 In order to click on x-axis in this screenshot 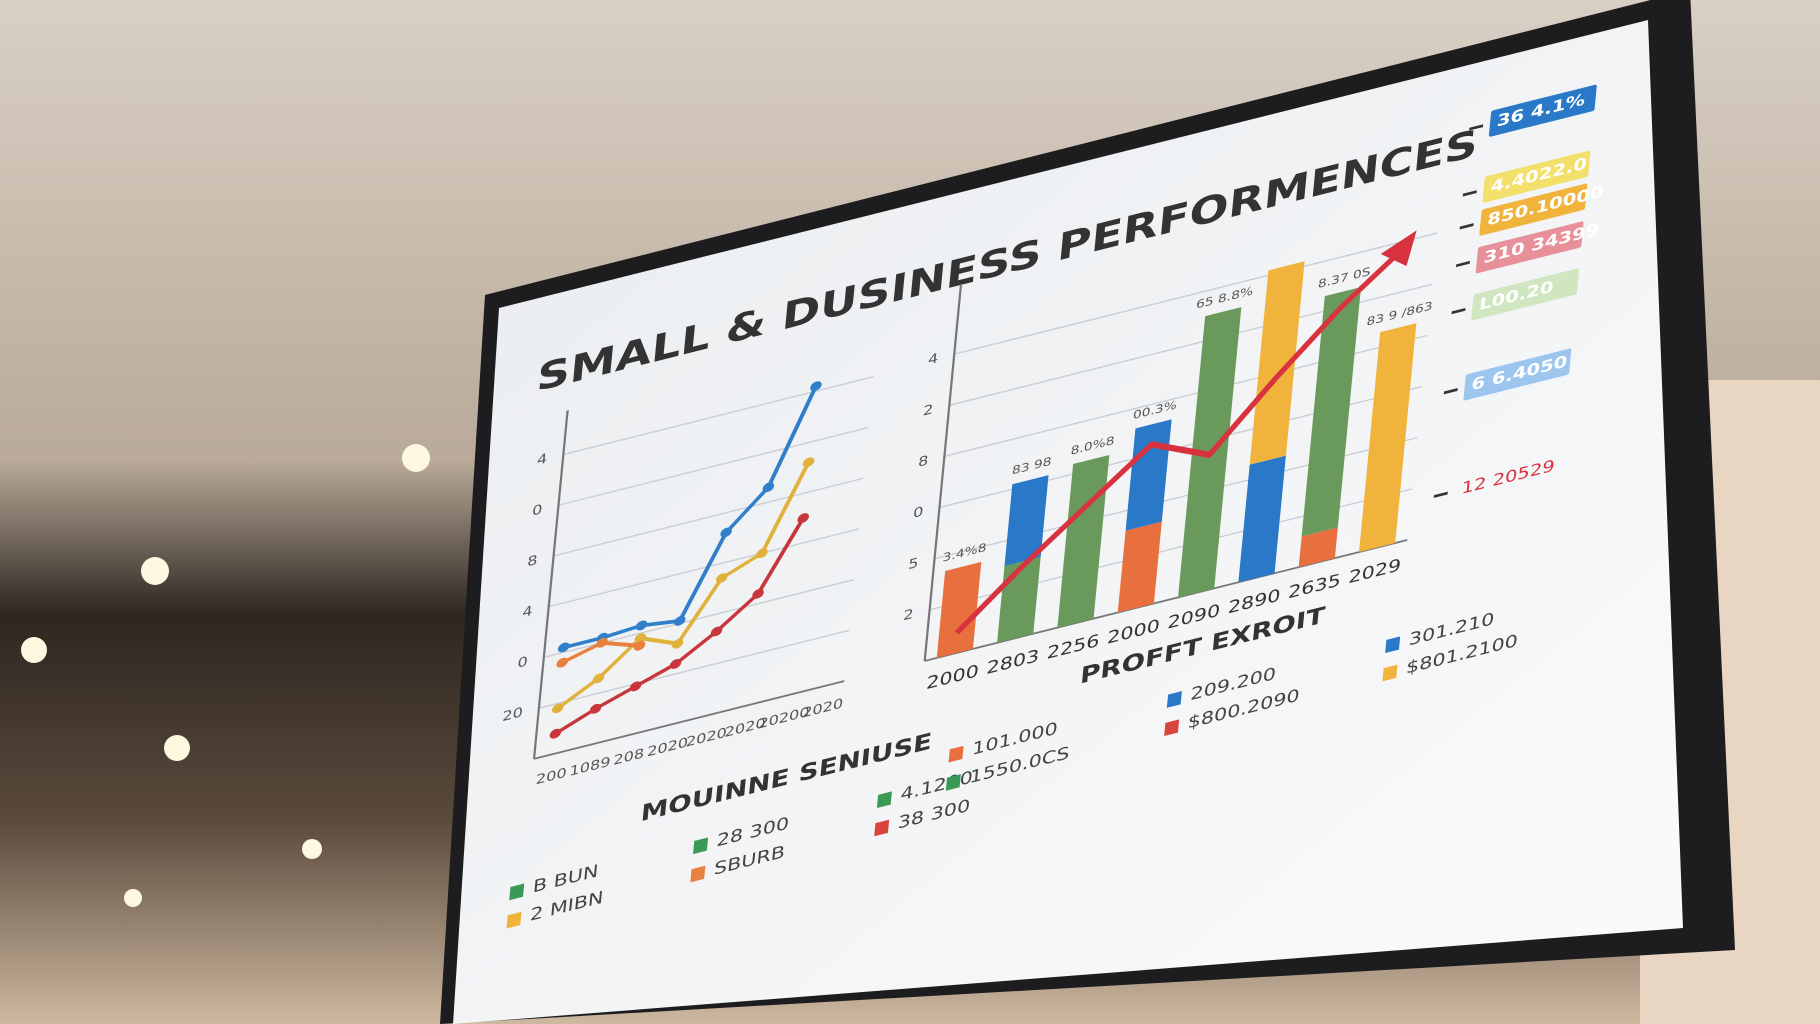, I will do `click(689, 720)`.